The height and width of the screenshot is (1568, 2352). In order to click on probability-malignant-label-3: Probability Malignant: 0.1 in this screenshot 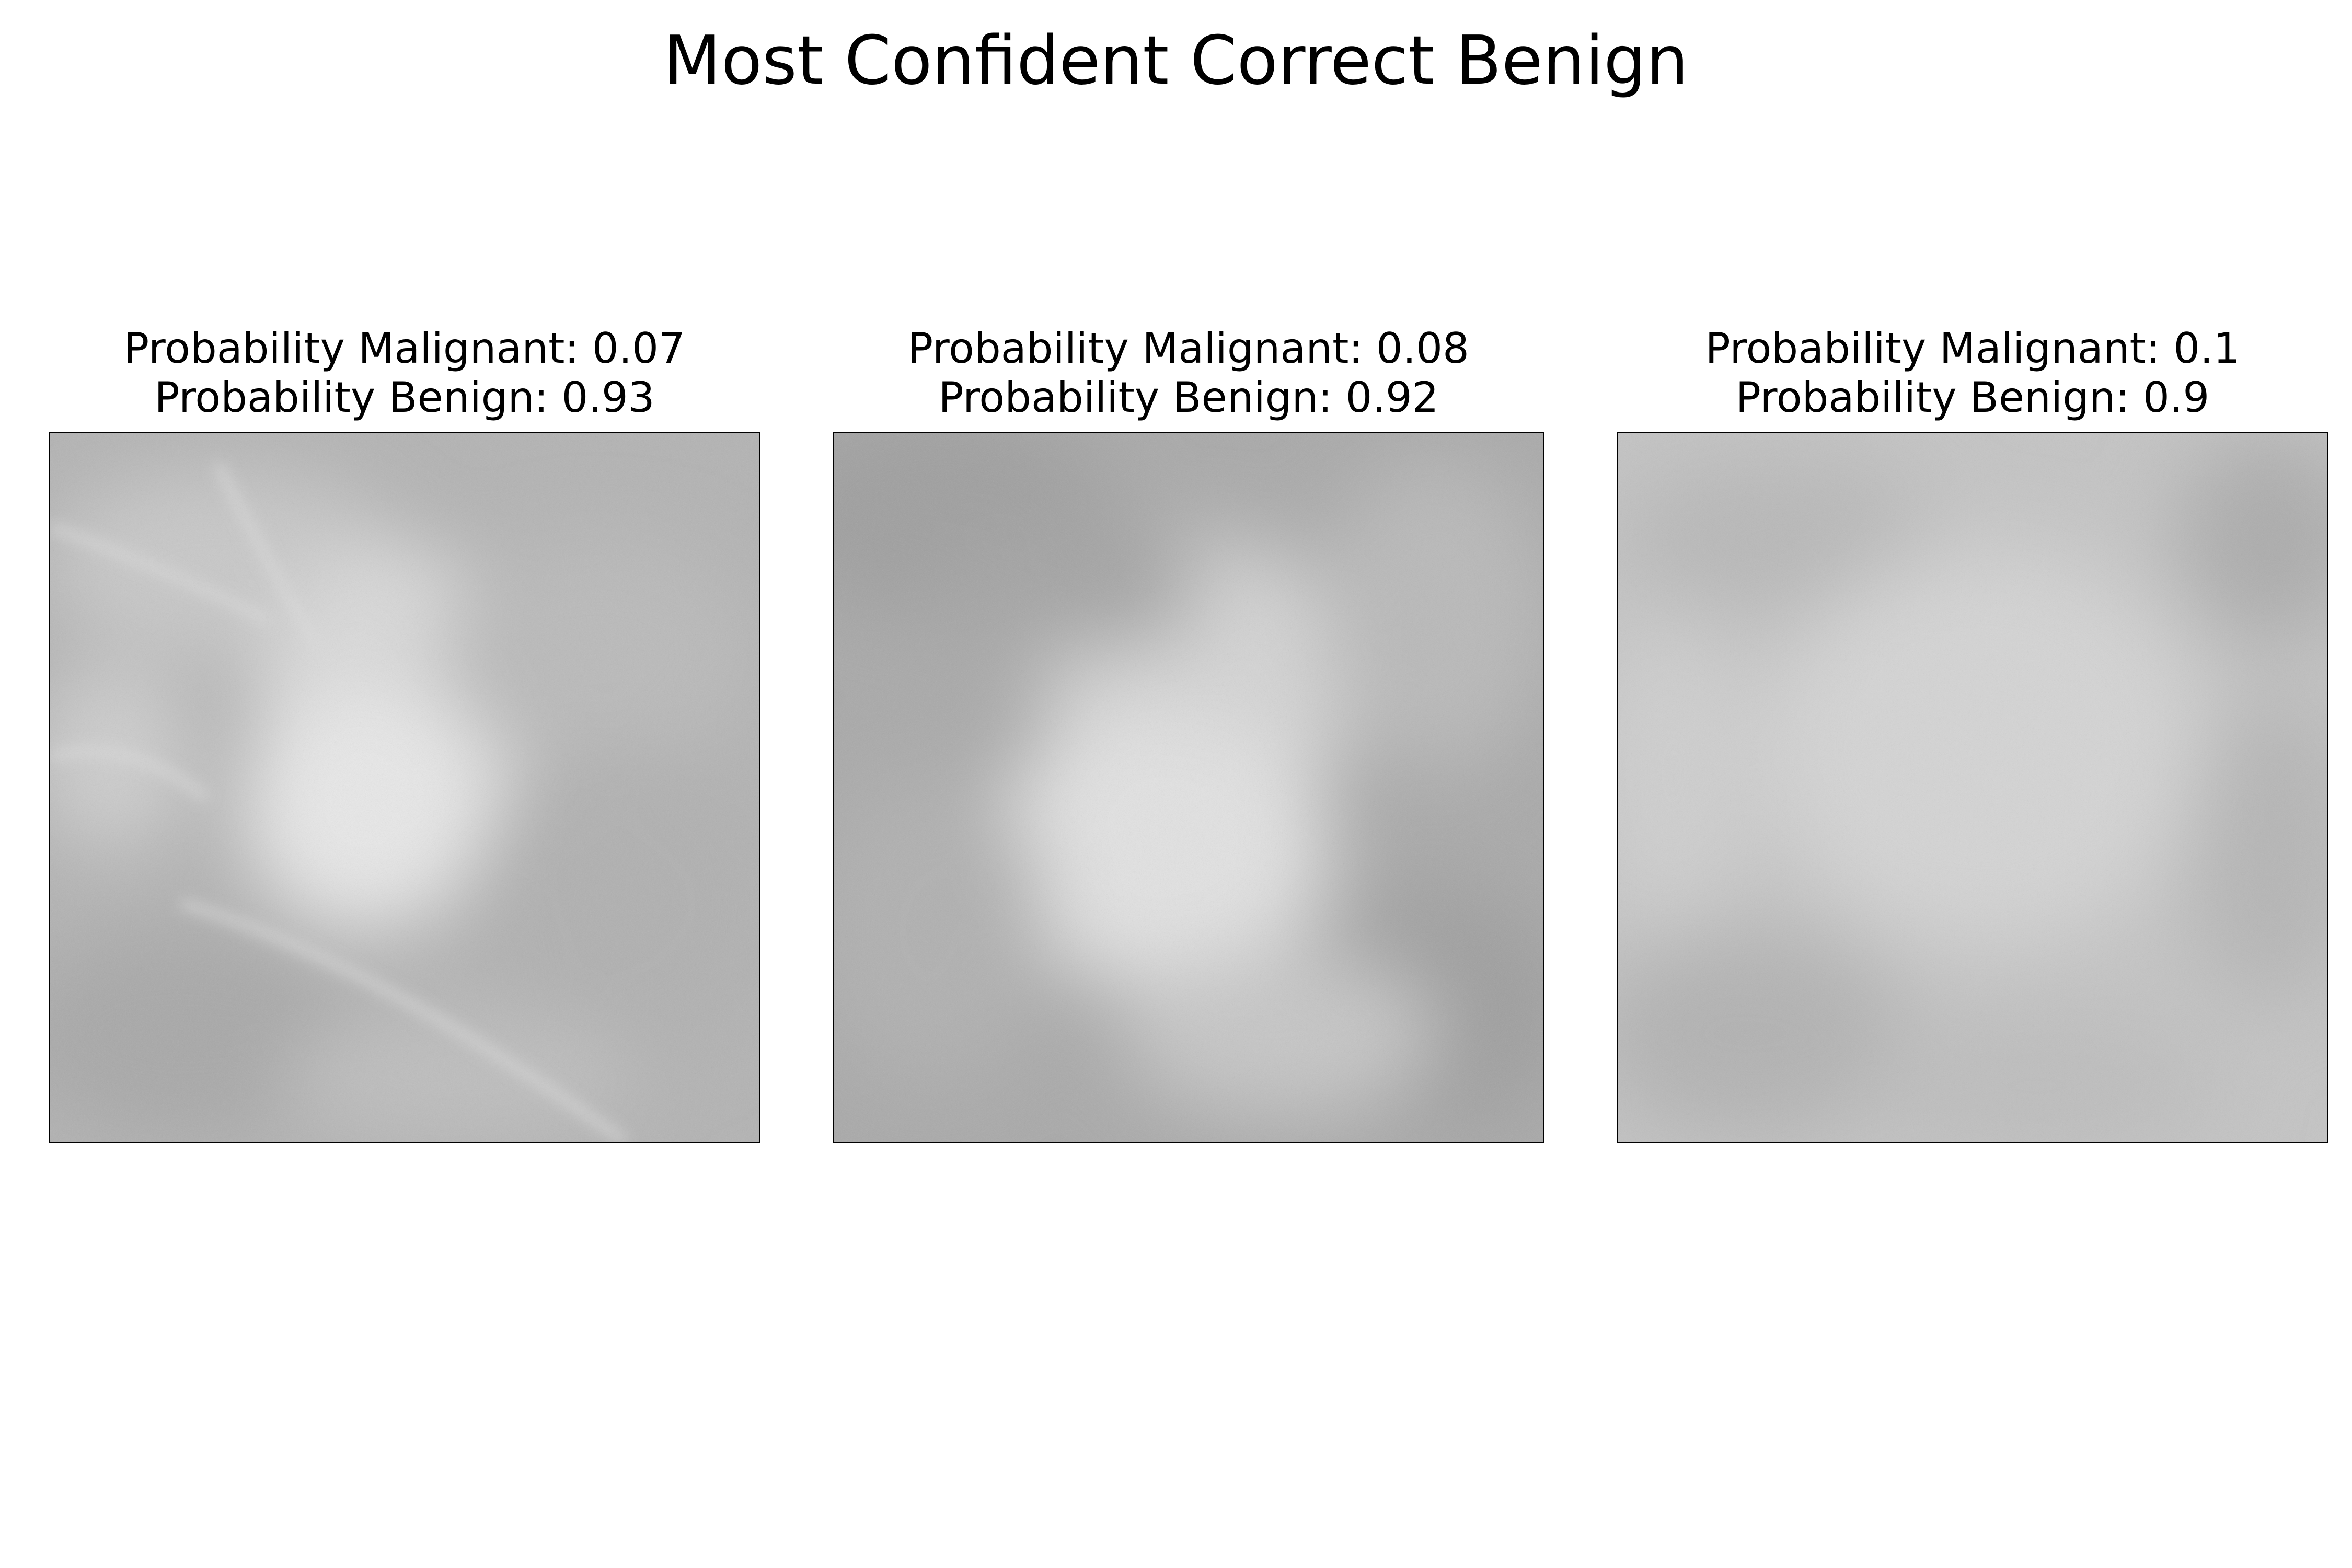, I will do `click(1972, 348)`.